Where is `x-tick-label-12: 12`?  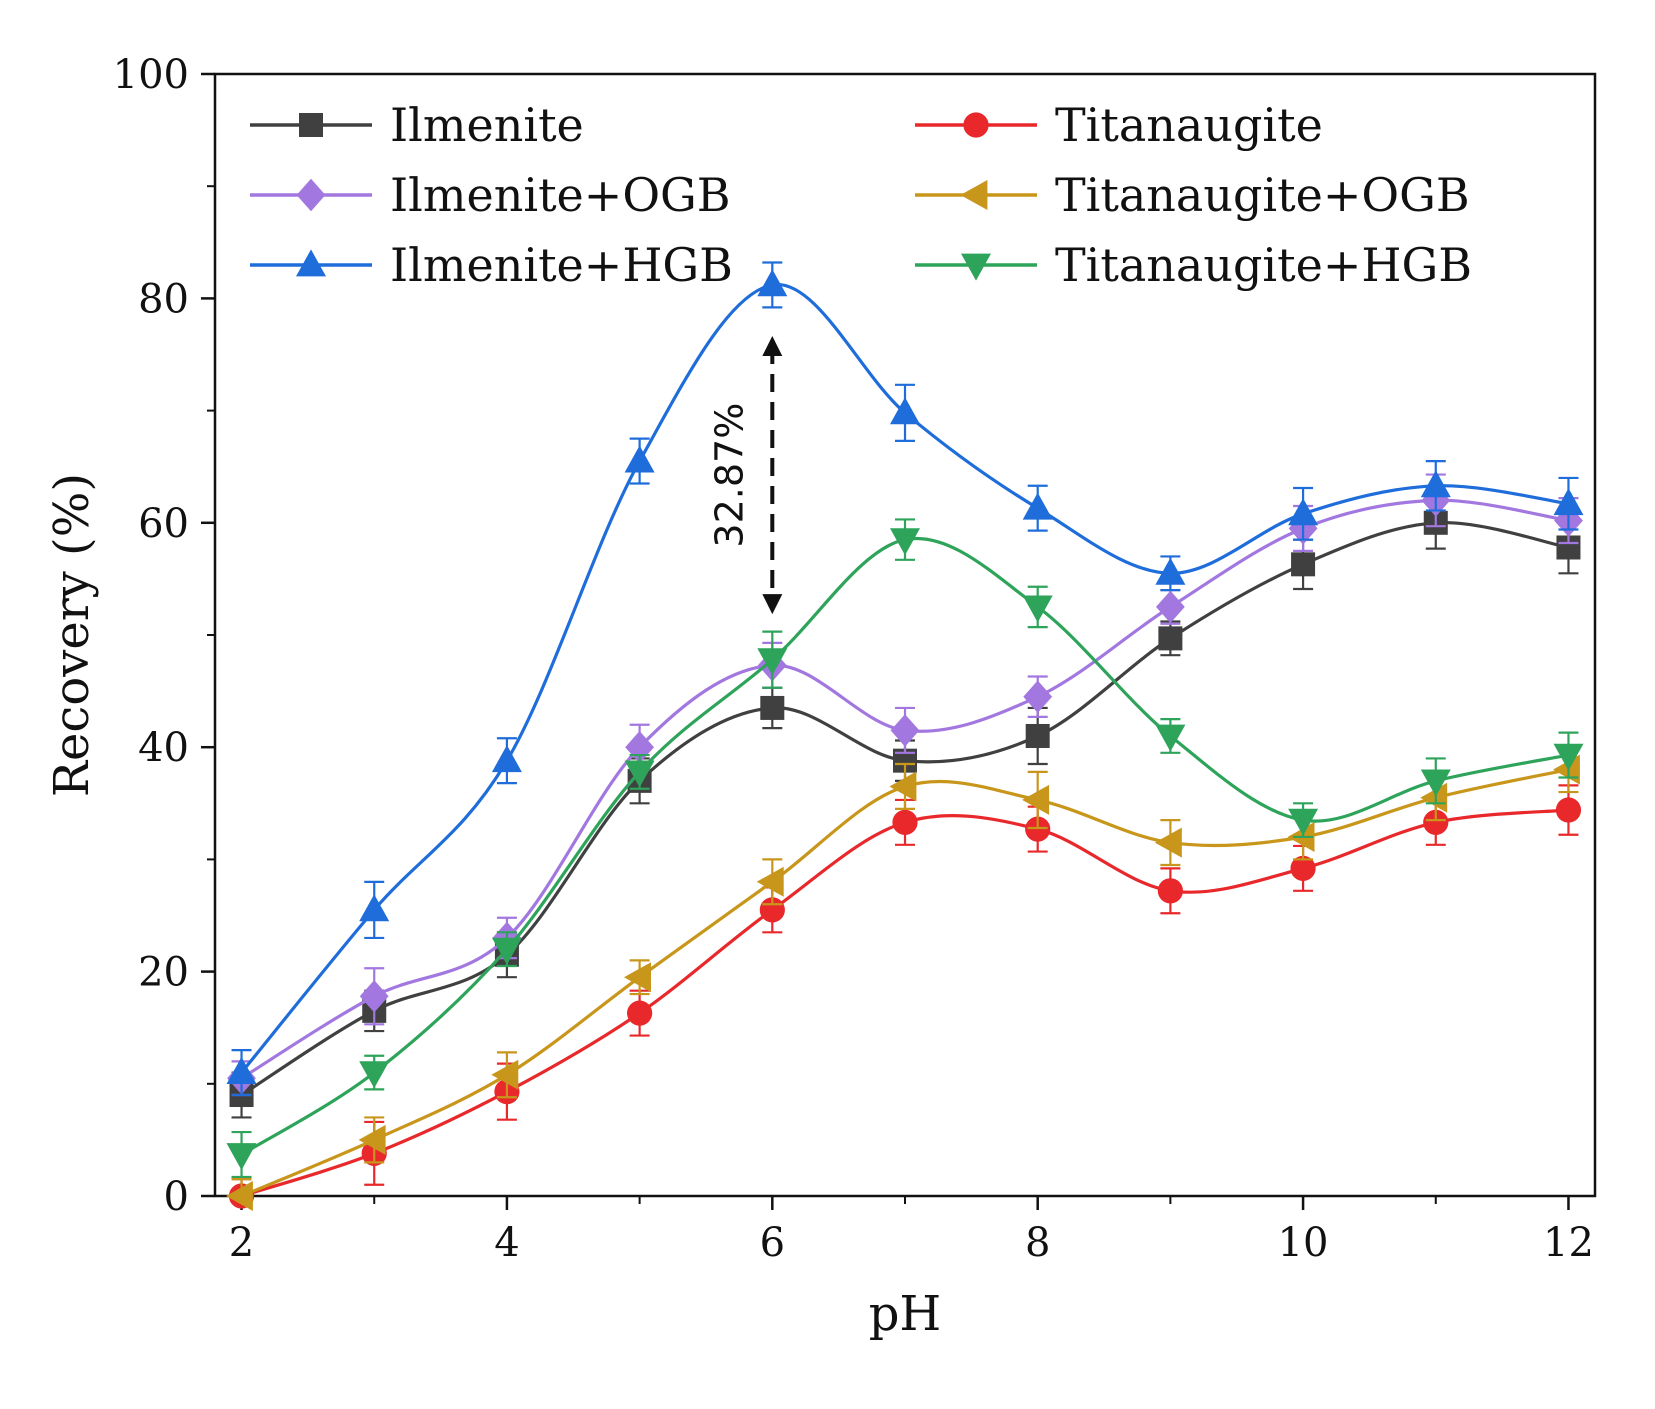 x-tick-label-12: 12 is located at coordinates (1568, 1243).